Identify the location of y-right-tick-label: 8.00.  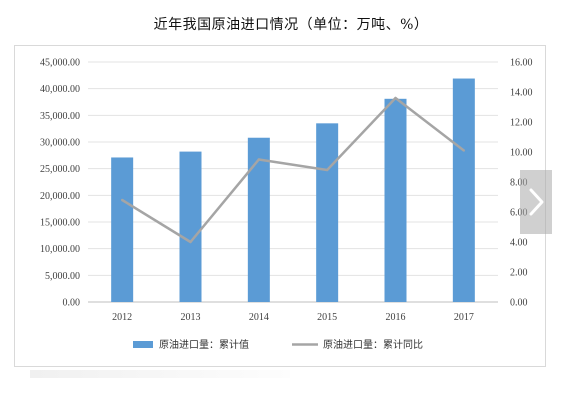
(519, 183).